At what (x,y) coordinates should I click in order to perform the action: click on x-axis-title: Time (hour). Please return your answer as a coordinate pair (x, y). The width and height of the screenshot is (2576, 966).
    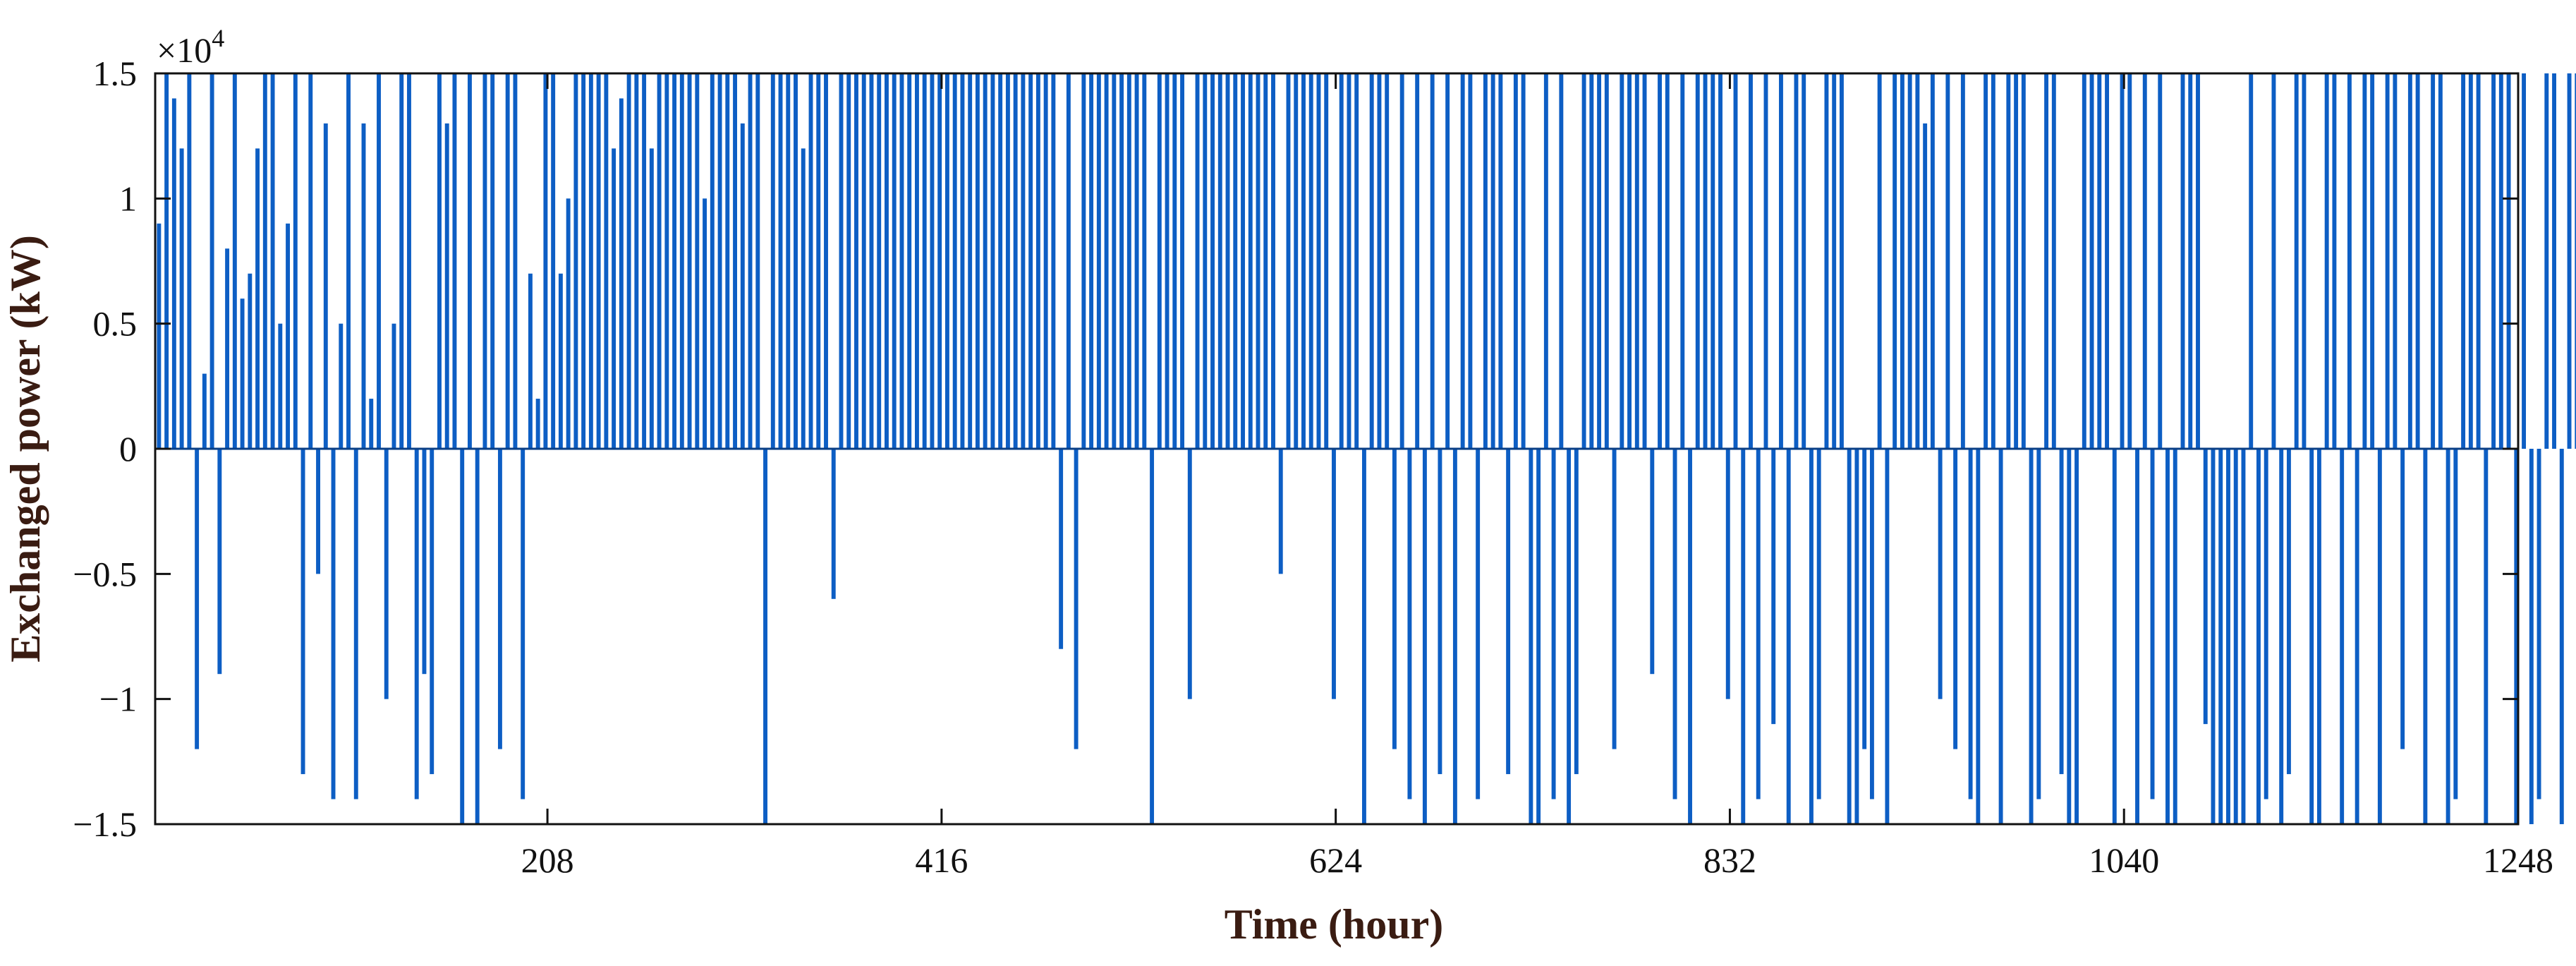
    Looking at the image, I should click on (1334, 925).